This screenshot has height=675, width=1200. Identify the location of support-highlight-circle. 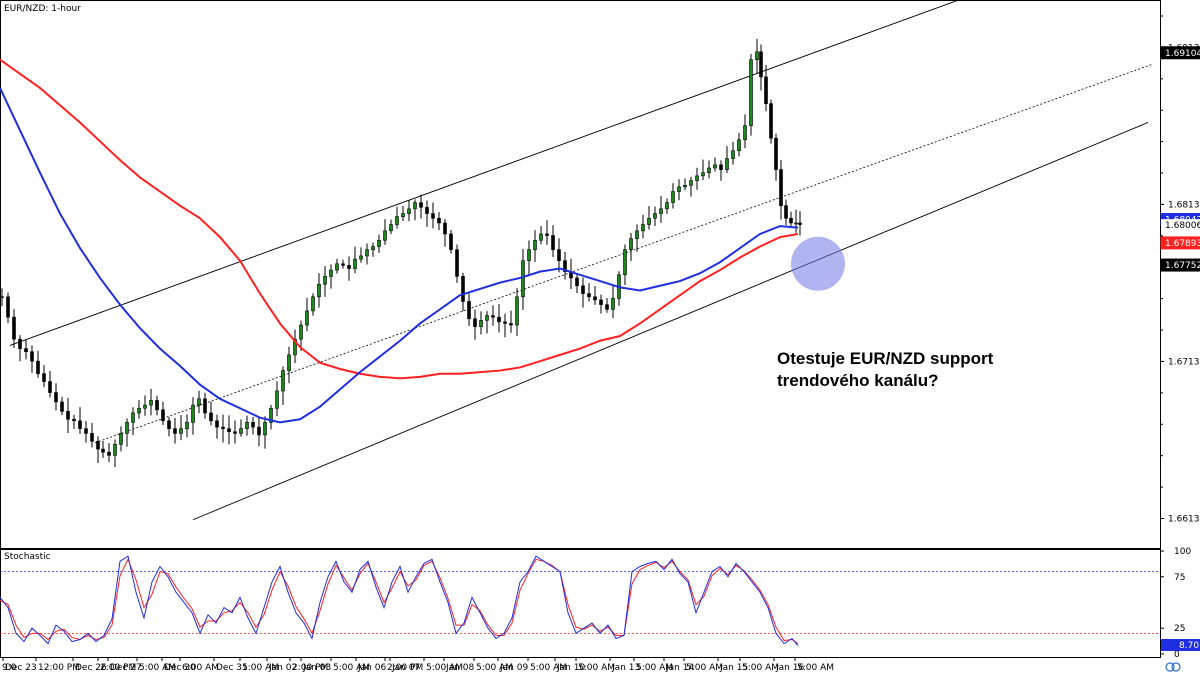
(818, 263).